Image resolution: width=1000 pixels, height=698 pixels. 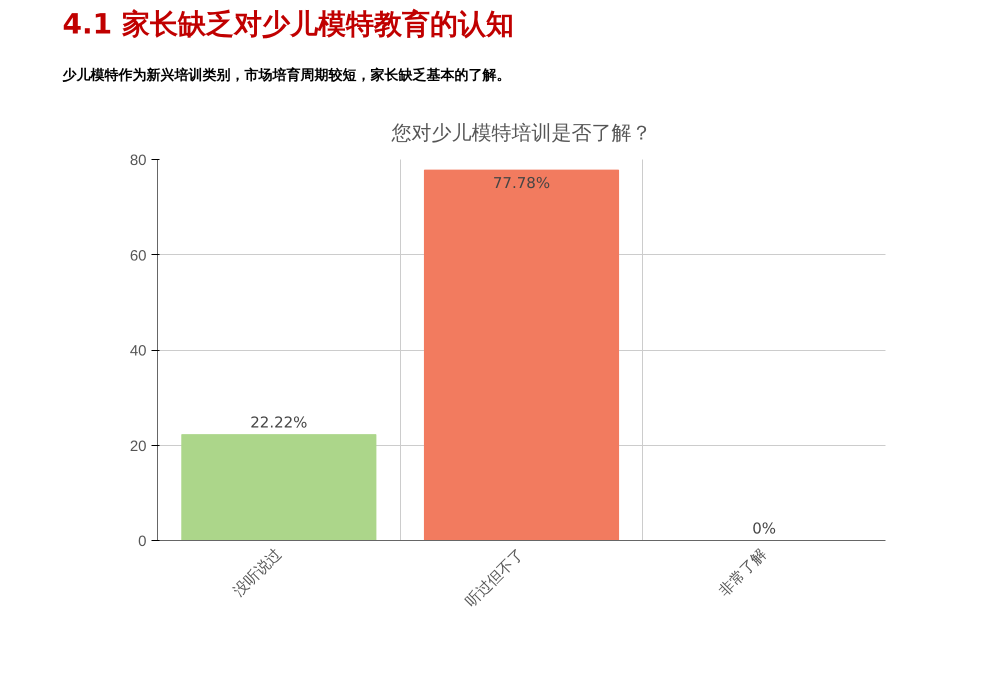 I want to click on y-tick-label: 60, so click(x=138, y=255).